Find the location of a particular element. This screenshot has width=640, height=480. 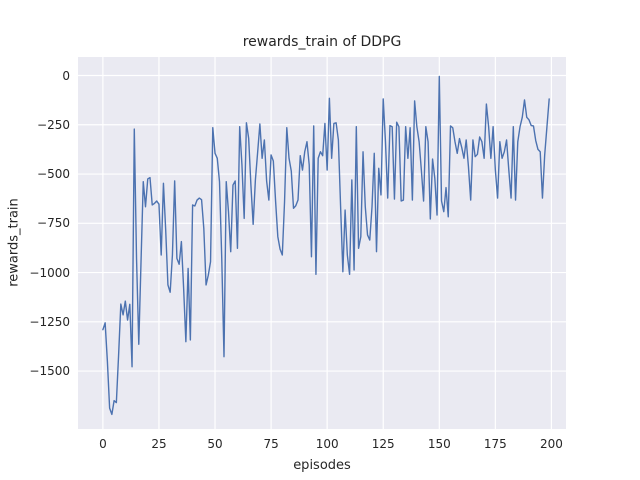

y-tick-label: −250 is located at coordinates (53, 124).